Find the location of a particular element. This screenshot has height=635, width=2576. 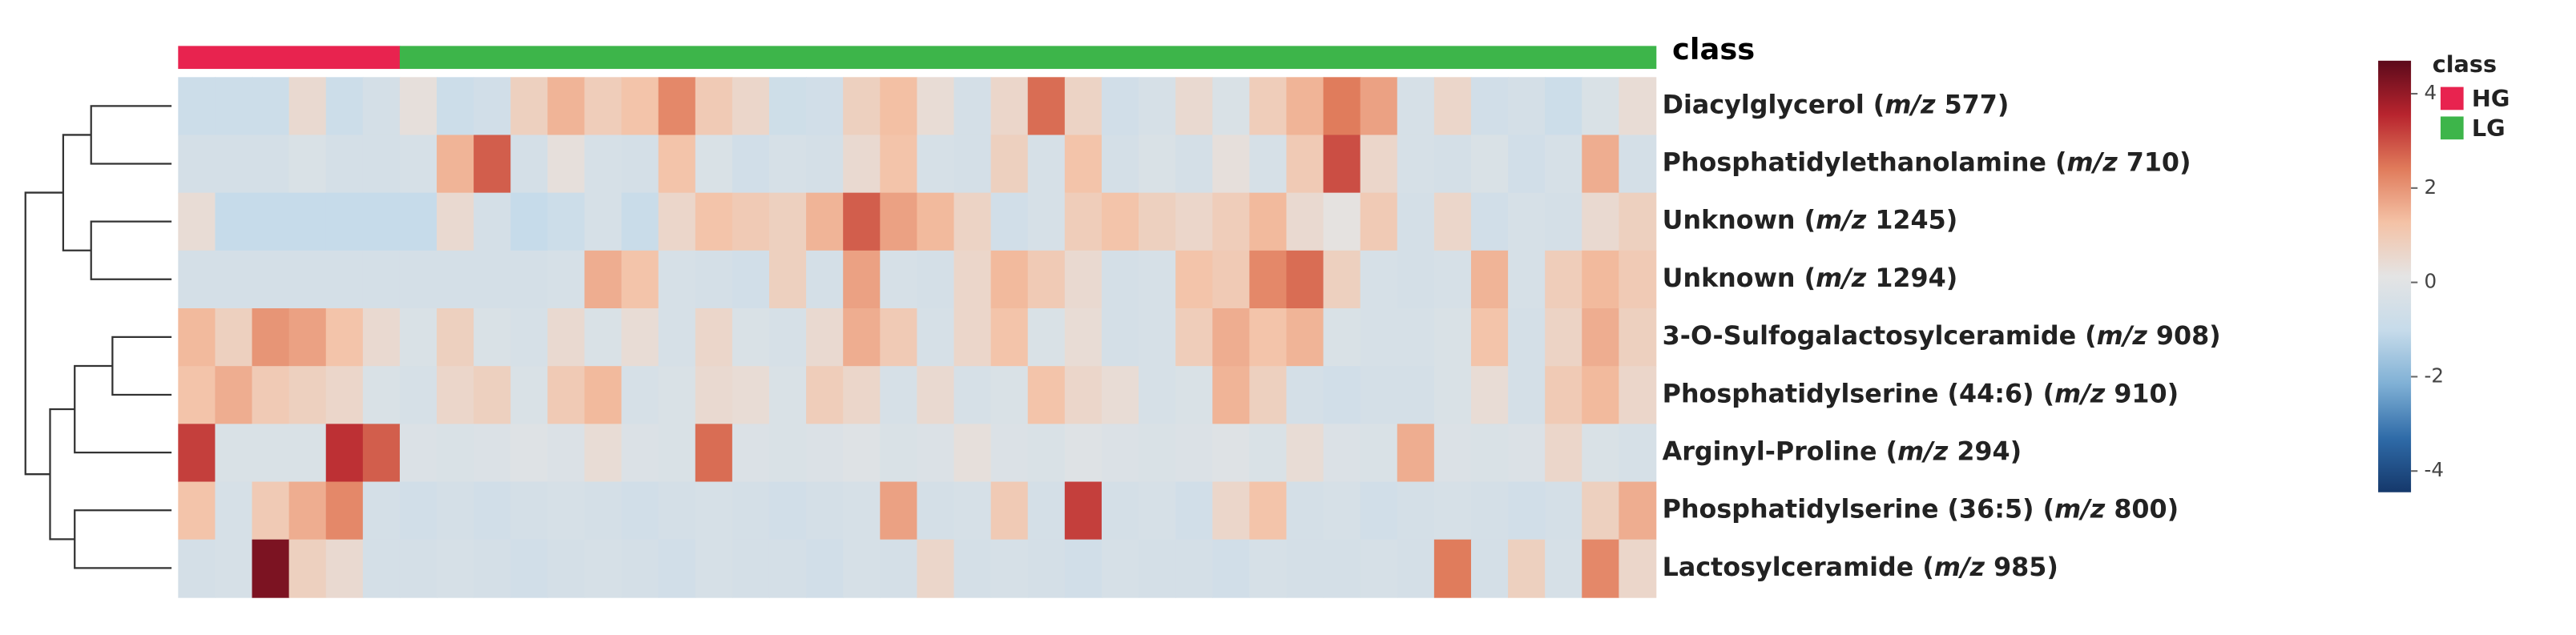

row-label: Phosphatidylethanolamine (m/z 710) is located at coordinates (1927, 163).